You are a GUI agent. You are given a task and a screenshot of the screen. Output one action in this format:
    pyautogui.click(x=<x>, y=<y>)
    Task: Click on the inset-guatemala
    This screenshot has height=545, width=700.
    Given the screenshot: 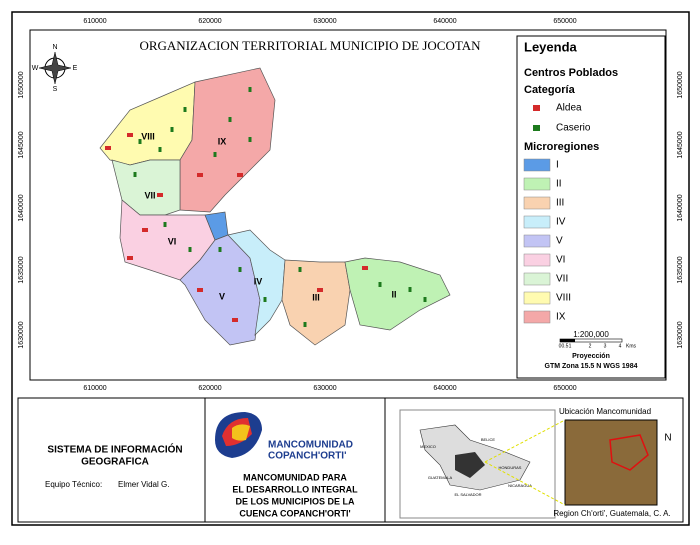 What is the action you would take?
    pyautogui.click(x=470, y=465)
    